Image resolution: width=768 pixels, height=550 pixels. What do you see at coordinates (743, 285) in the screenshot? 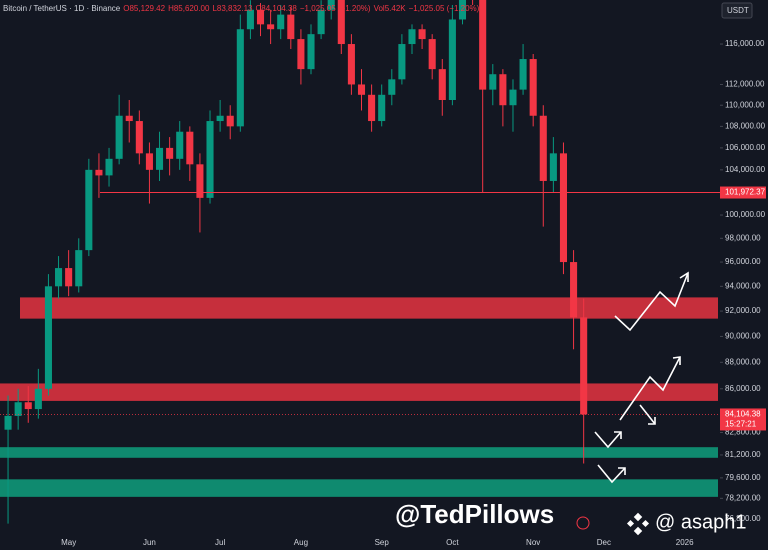
I see `y-tick-label: 94,000.00` at bounding box center [743, 285].